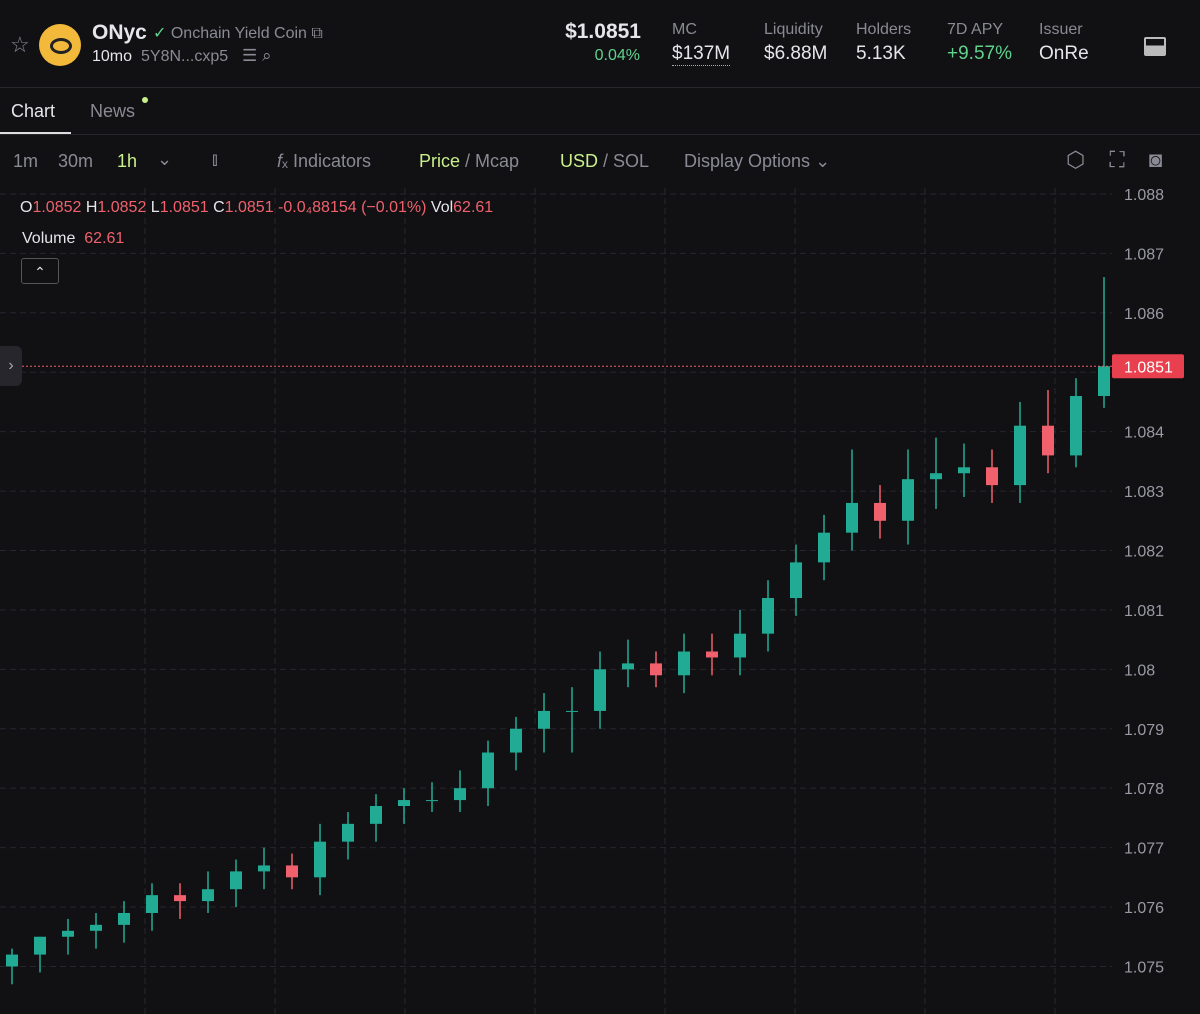  Describe the element at coordinates (1155, 46) in the screenshot. I see `layout-toggle` at that location.